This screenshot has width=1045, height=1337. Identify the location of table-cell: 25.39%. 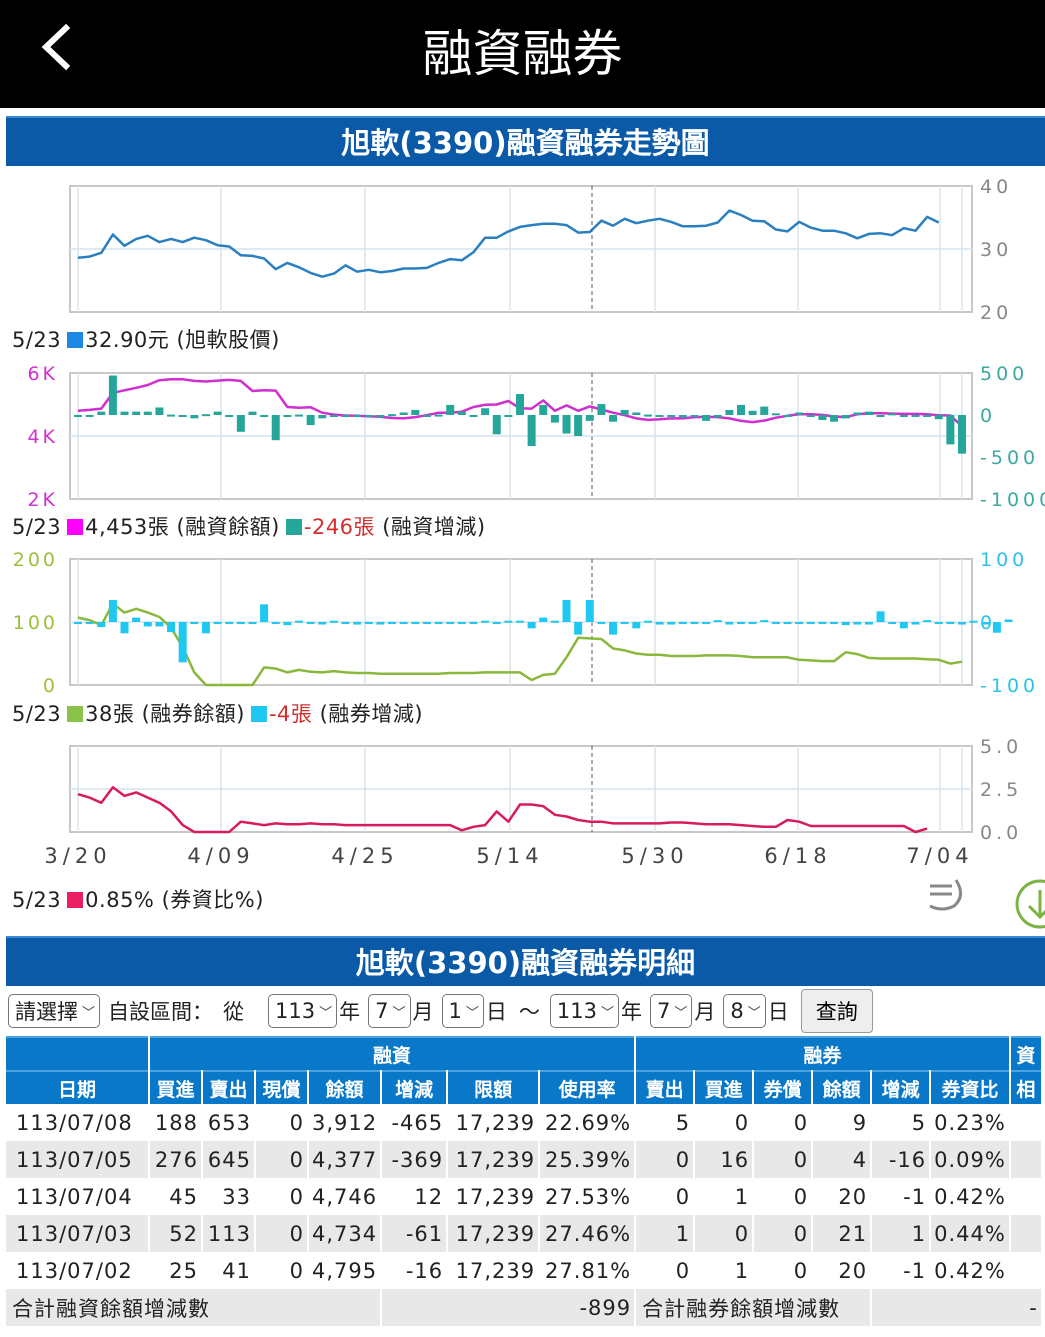
(587, 1159).